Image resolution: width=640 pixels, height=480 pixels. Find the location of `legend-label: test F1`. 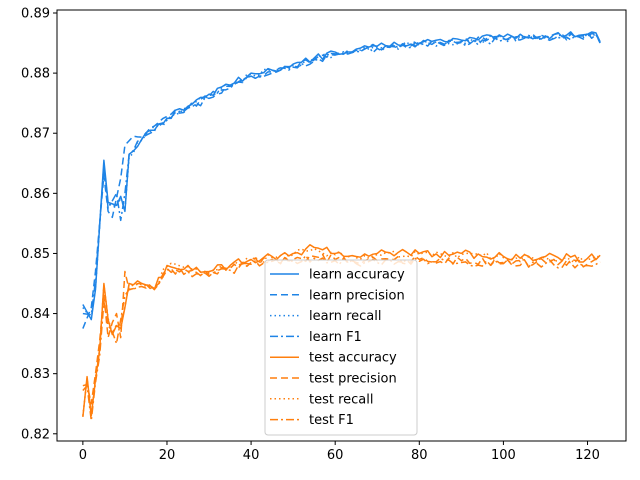

legend-label: test F1 is located at coordinates (331, 420).